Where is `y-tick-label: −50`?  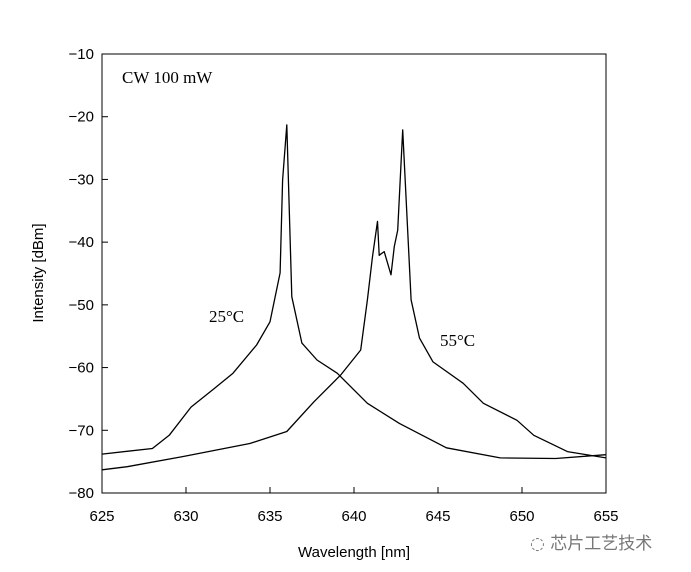 y-tick-label: −50 is located at coordinates (81, 305).